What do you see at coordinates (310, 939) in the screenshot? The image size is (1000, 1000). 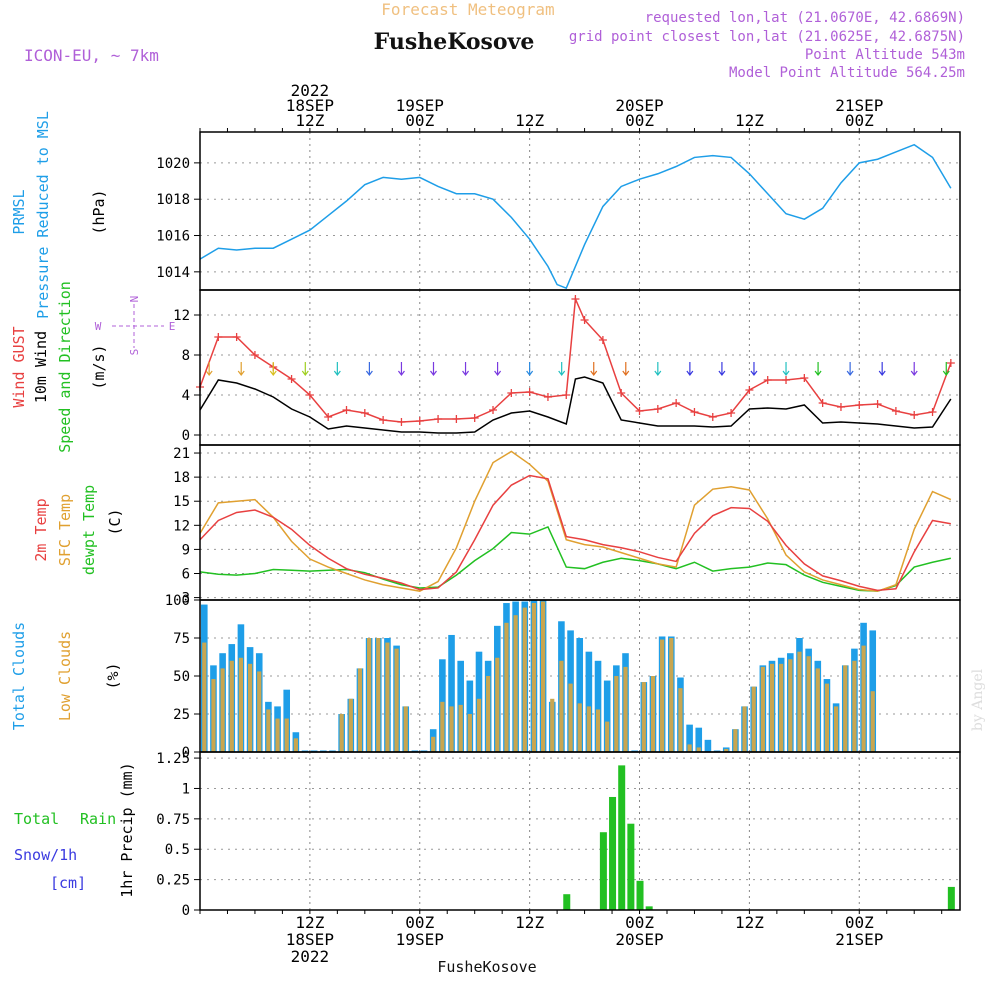 I see `bottom-time-label: 18SEP` at bounding box center [310, 939].